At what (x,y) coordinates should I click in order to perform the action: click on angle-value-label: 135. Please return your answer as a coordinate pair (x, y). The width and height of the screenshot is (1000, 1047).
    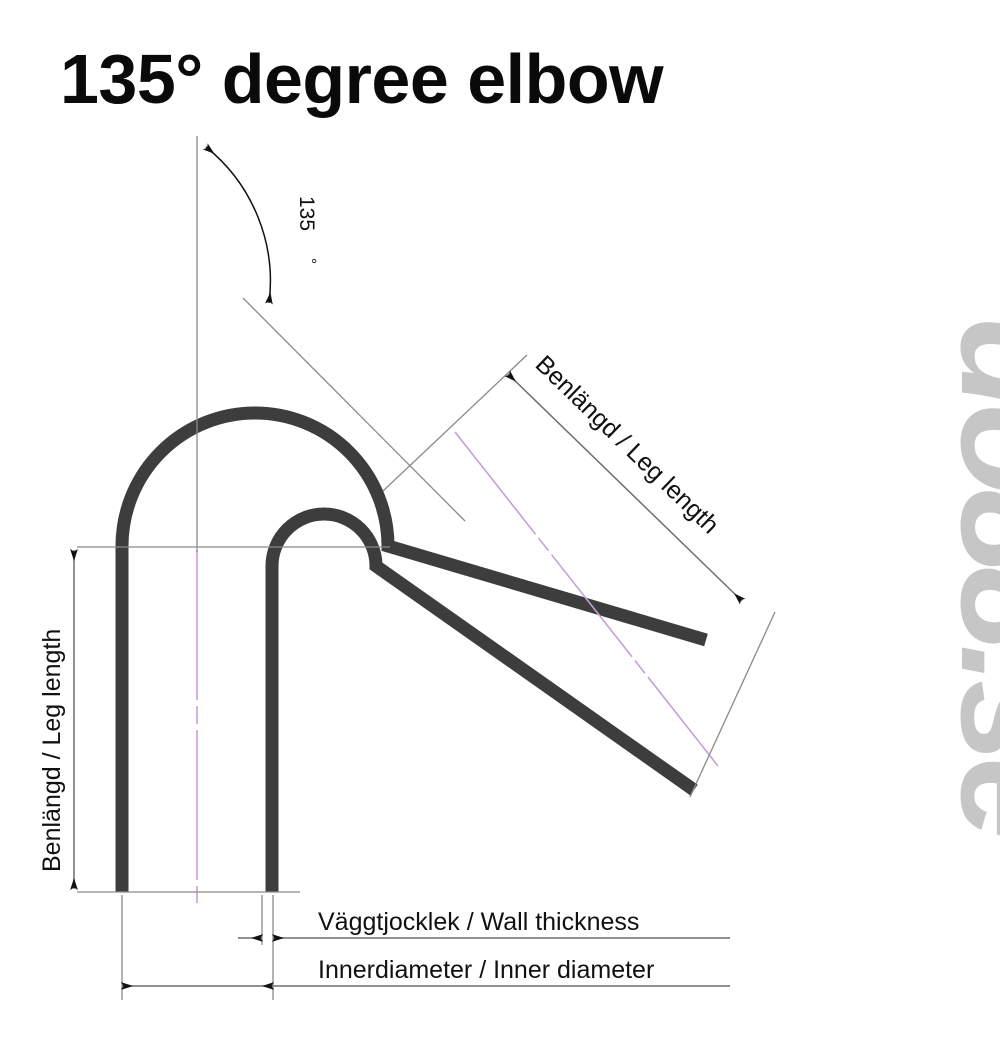
    Looking at the image, I should click on (306, 213).